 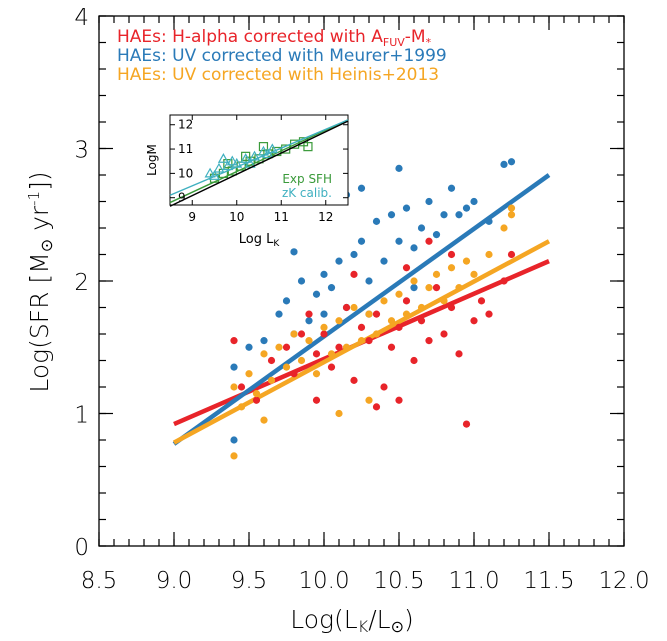 I want to click on inset-y-axis-label: LogM, so click(x=152, y=160).